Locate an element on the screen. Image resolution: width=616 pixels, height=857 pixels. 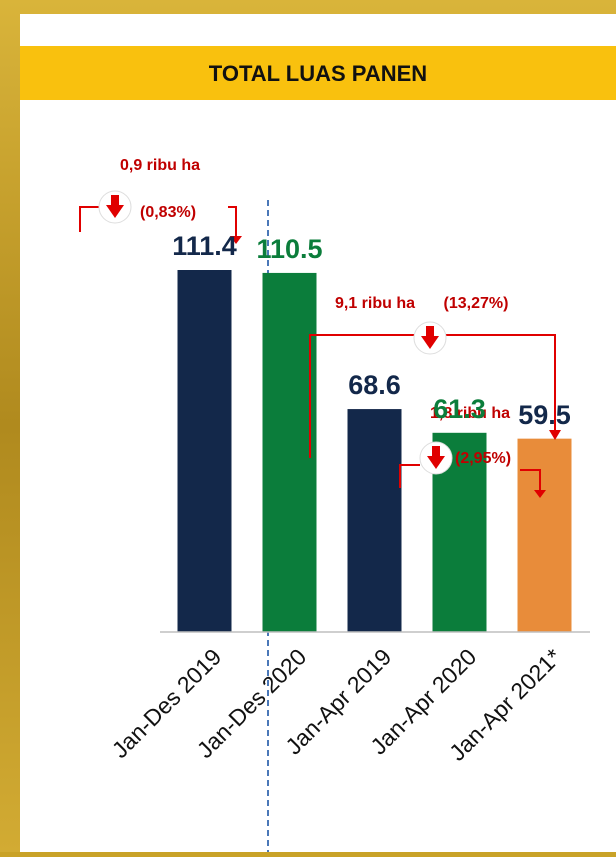
annotation: 0,9 ribu ha is located at coordinates (160, 165).